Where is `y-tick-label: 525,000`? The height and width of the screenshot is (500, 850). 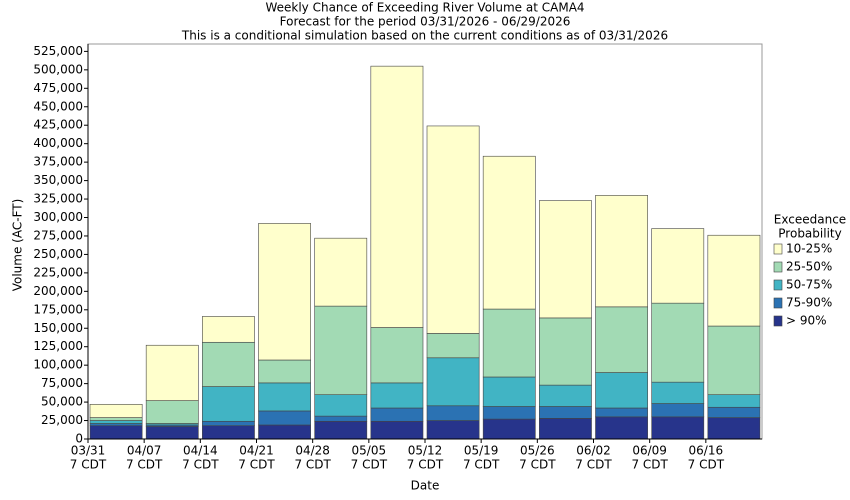 y-tick-label: 525,000 is located at coordinates (58, 51).